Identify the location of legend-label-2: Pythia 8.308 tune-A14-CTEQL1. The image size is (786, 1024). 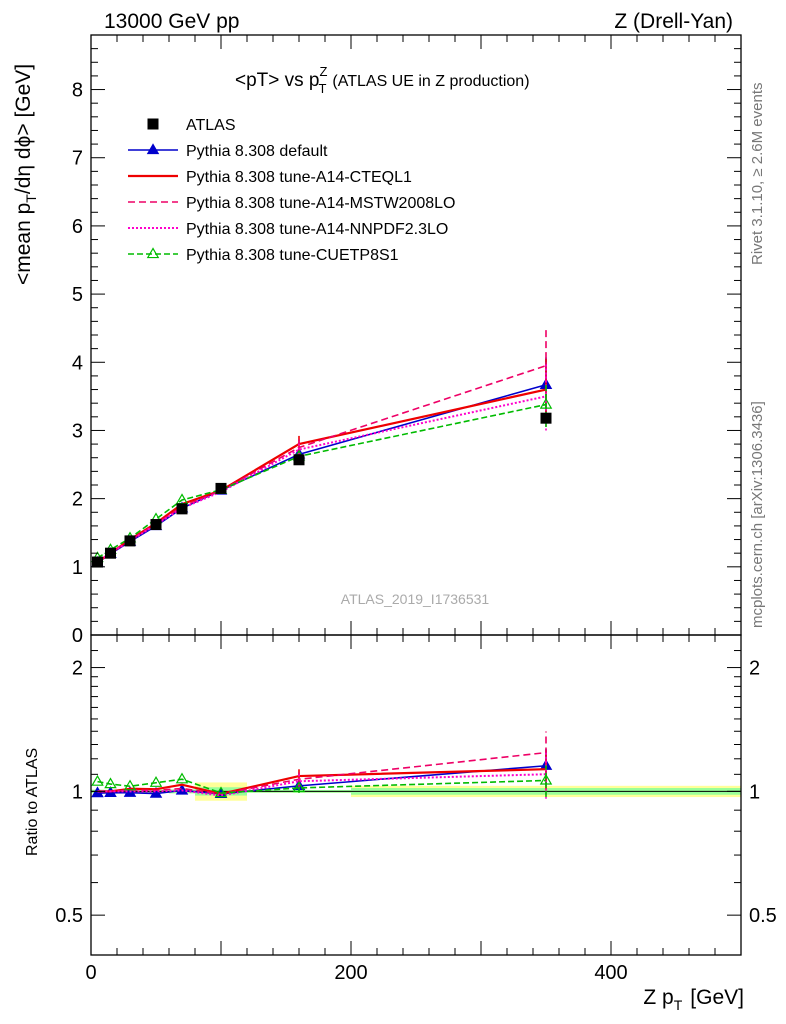
(299, 177).